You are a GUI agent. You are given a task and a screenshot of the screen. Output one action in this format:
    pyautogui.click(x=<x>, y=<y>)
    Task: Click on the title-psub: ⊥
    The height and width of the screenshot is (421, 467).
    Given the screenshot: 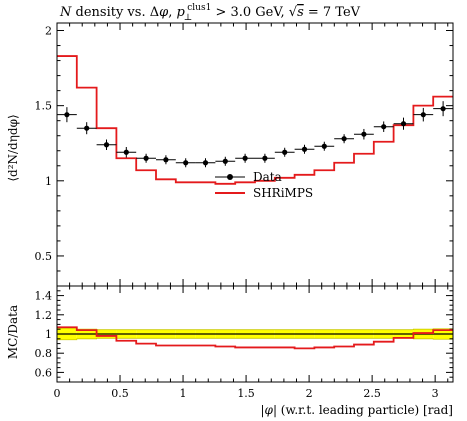 What is the action you would take?
    pyautogui.click(x=188, y=18)
    